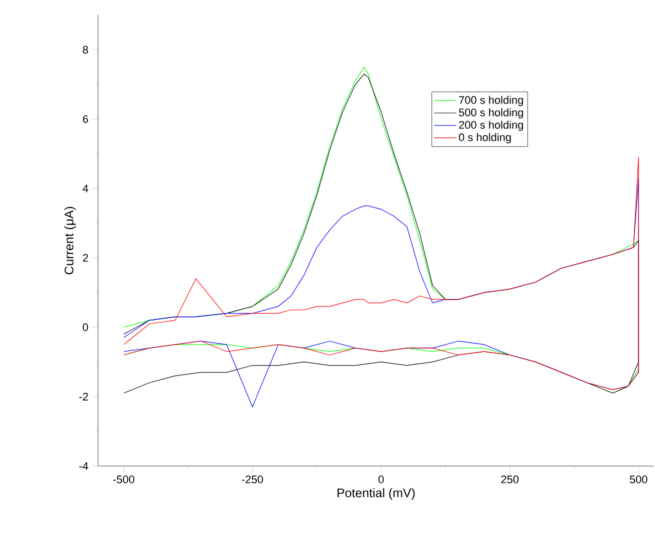 This screenshot has height=542, width=655. What do you see at coordinates (85, 258) in the screenshot?
I see `y-tick-label: 2` at bounding box center [85, 258].